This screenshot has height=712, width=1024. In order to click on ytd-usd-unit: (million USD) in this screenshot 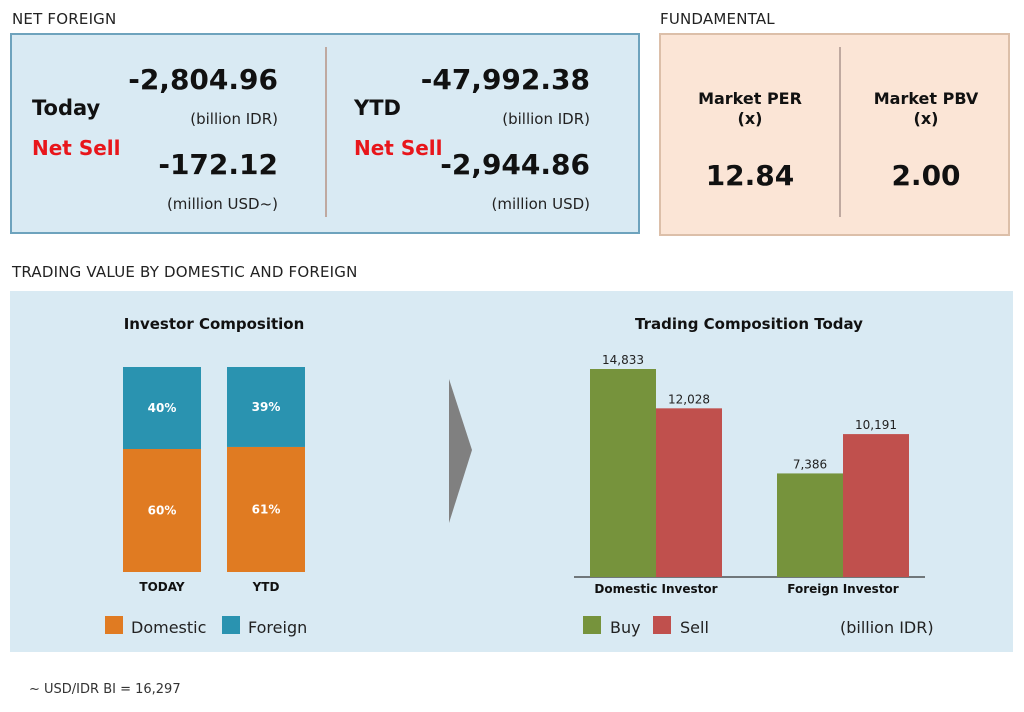, I will do `click(541, 204)`.